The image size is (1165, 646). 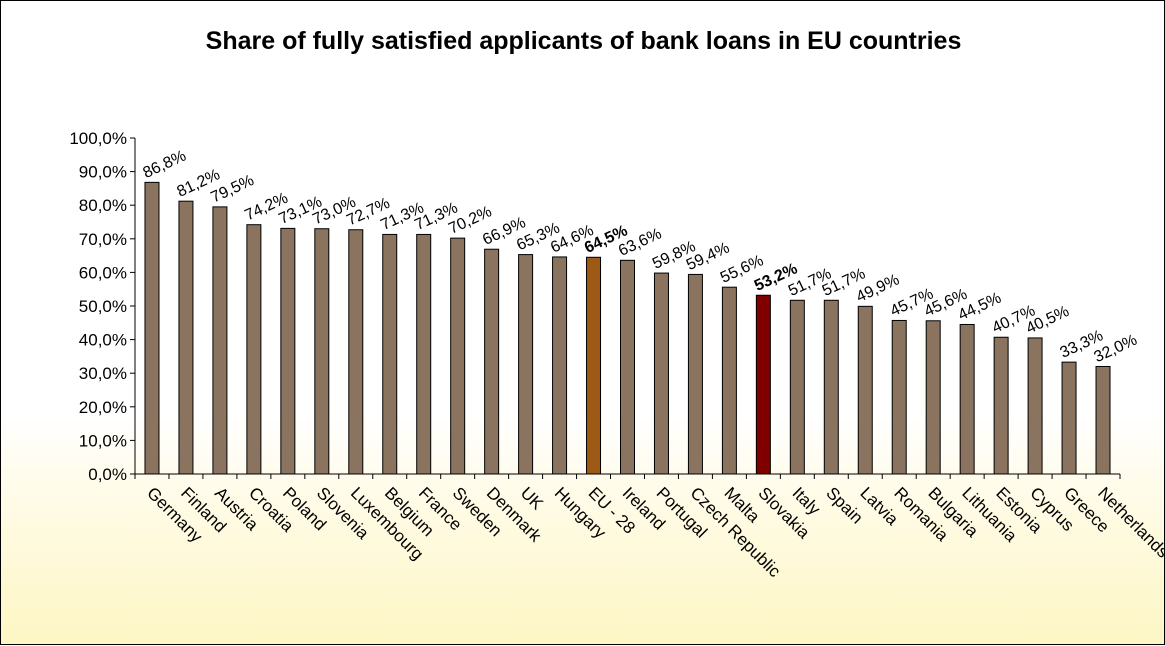 What do you see at coordinates (103, 440) in the screenshot?
I see `y-tick-label: 10,0%` at bounding box center [103, 440].